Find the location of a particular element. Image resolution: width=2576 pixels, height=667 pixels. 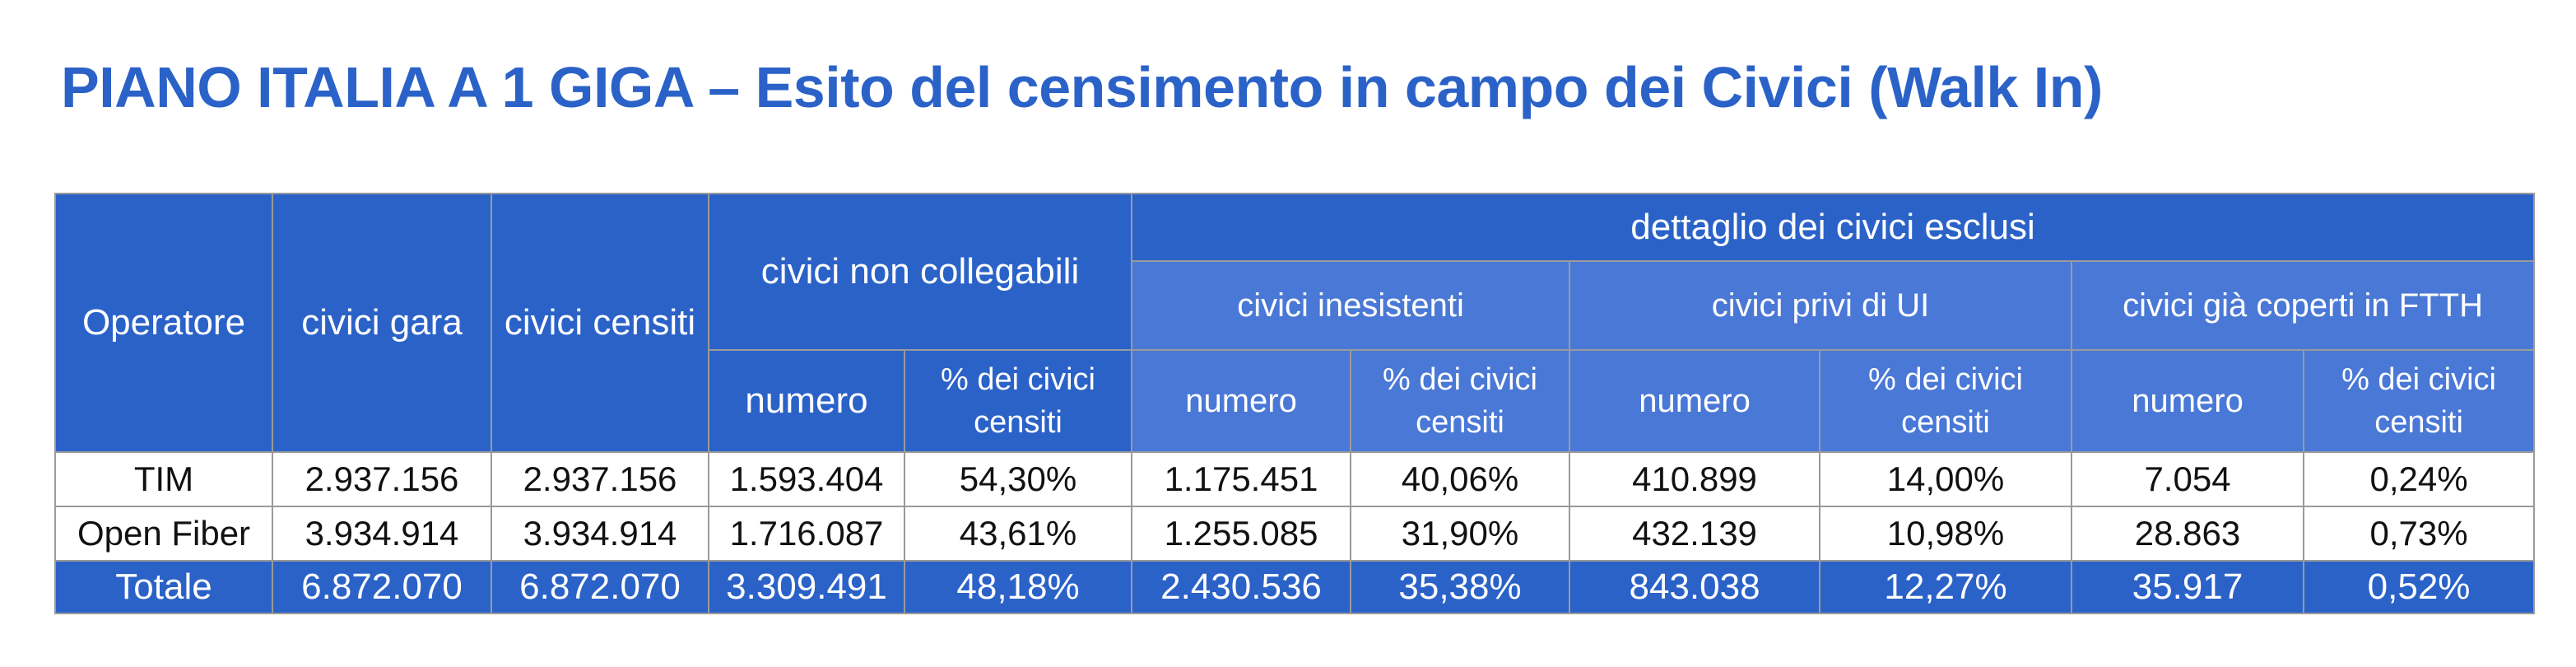

header-civici-privi-ui: civici privi di UI is located at coordinates (1821, 305).